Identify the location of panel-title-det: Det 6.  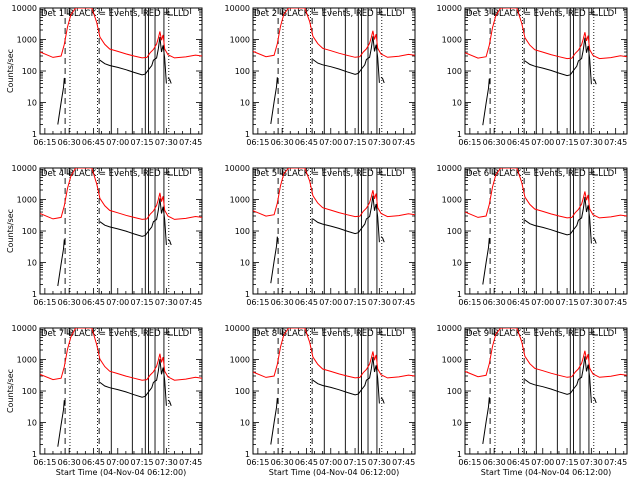
(477, 174).